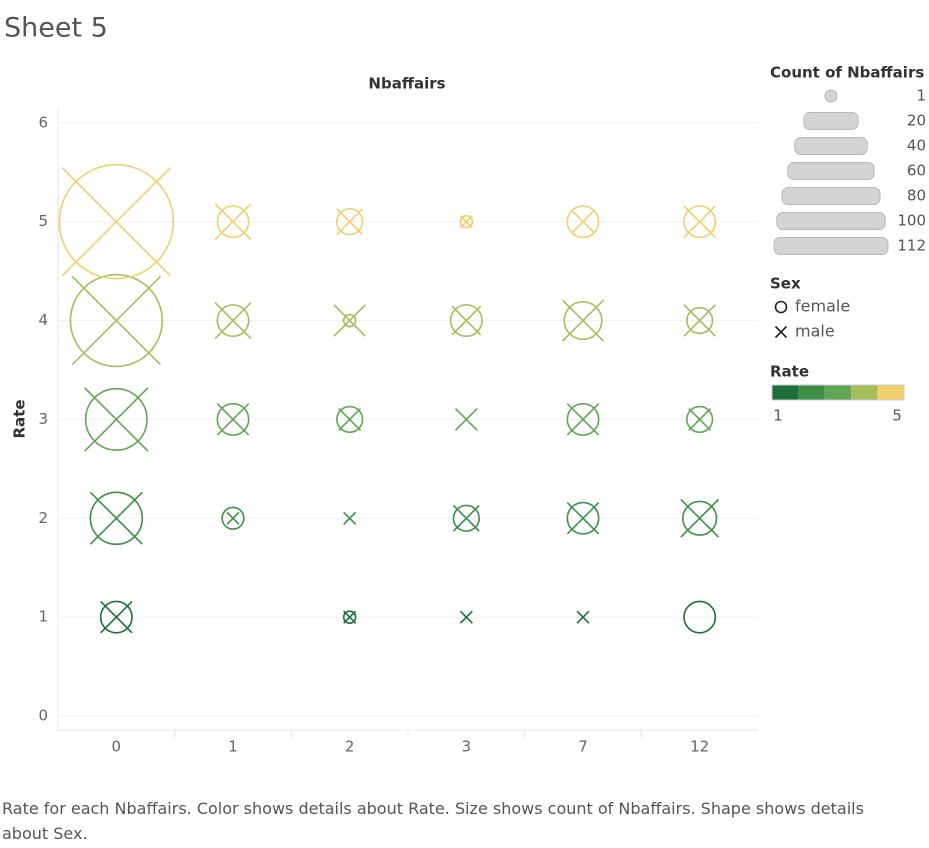  What do you see at coordinates (815, 331) in the screenshot?
I see `legend-label: male` at bounding box center [815, 331].